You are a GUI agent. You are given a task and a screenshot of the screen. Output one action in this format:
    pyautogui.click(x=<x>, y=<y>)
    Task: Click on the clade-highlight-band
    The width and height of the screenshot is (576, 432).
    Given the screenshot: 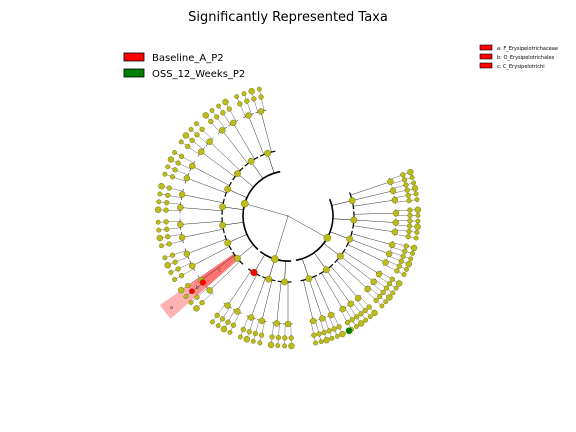 What is the action you would take?
    pyautogui.click(x=219, y=270)
    